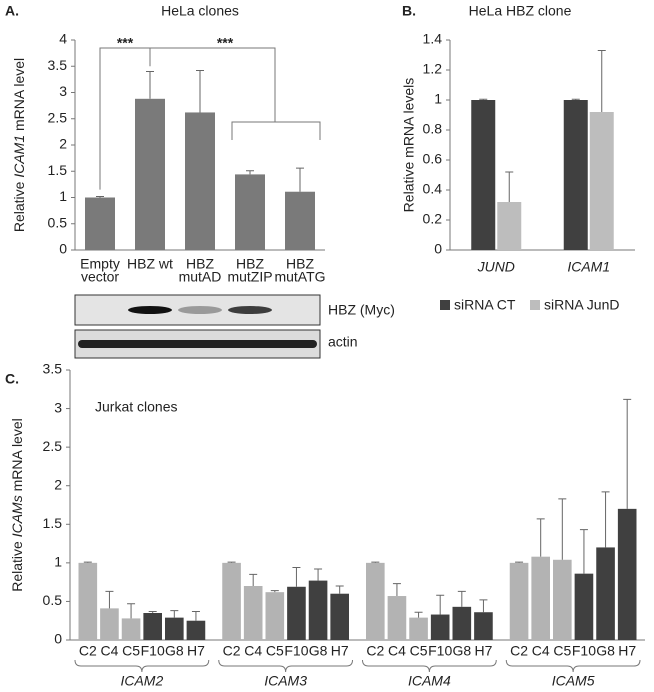 The height and width of the screenshot is (692, 654). I want to click on blot-label: actin, so click(343, 342).